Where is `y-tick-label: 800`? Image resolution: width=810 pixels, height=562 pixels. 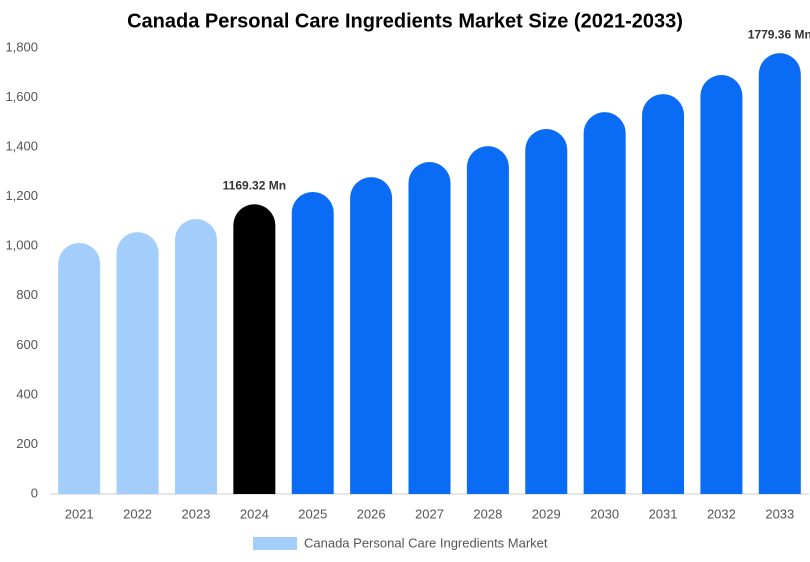
y-tick-label: 800 is located at coordinates (27, 294).